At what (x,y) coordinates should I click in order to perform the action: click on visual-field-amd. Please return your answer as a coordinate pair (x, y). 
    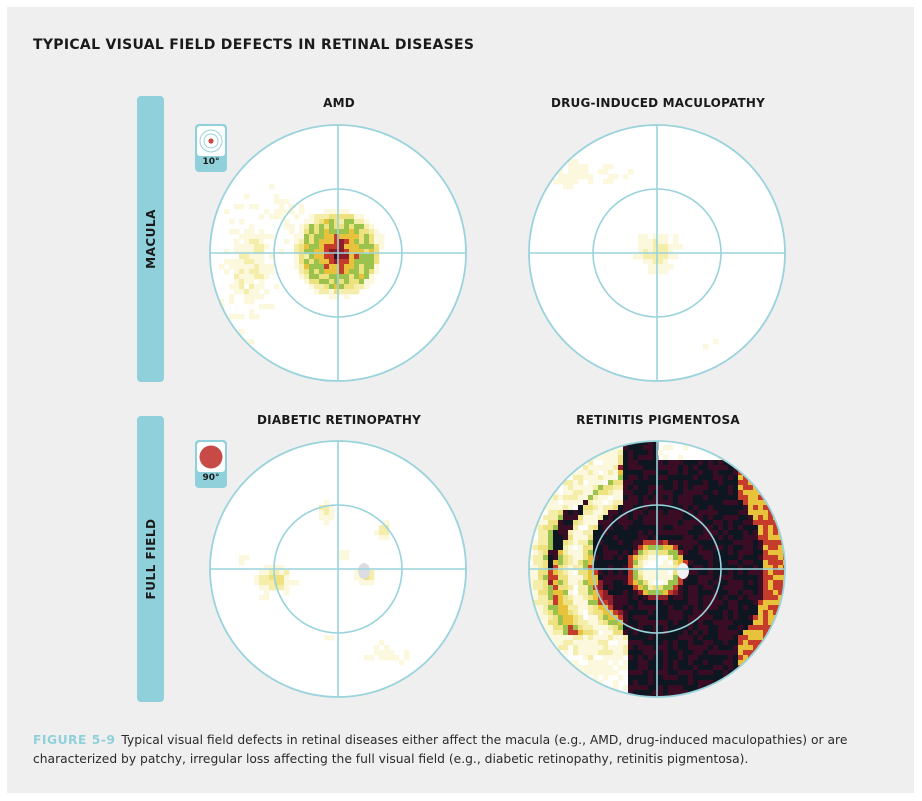
    Looking at the image, I should click on (338, 253).